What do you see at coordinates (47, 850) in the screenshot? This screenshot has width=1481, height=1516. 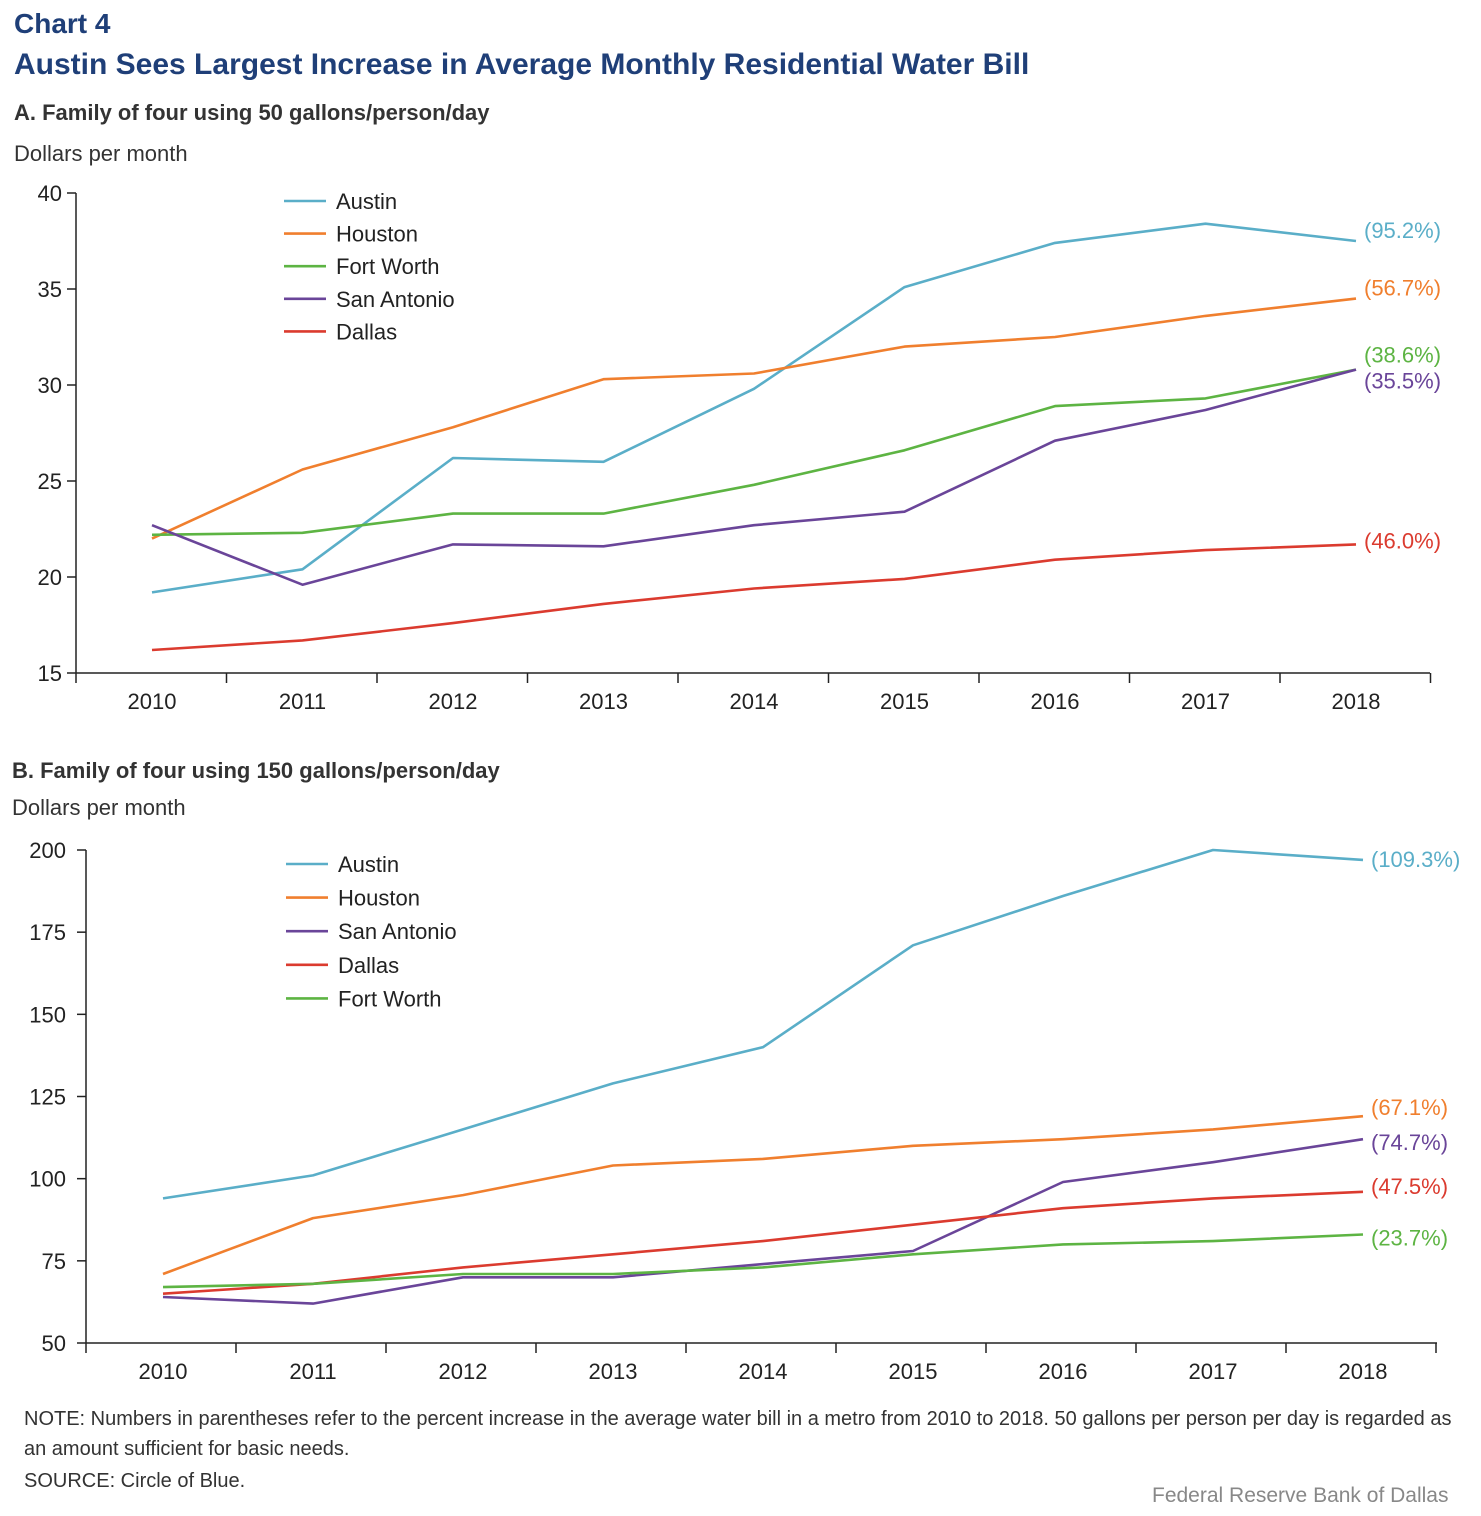 I see `y-tick-label: 200` at bounding box center [47, 850].